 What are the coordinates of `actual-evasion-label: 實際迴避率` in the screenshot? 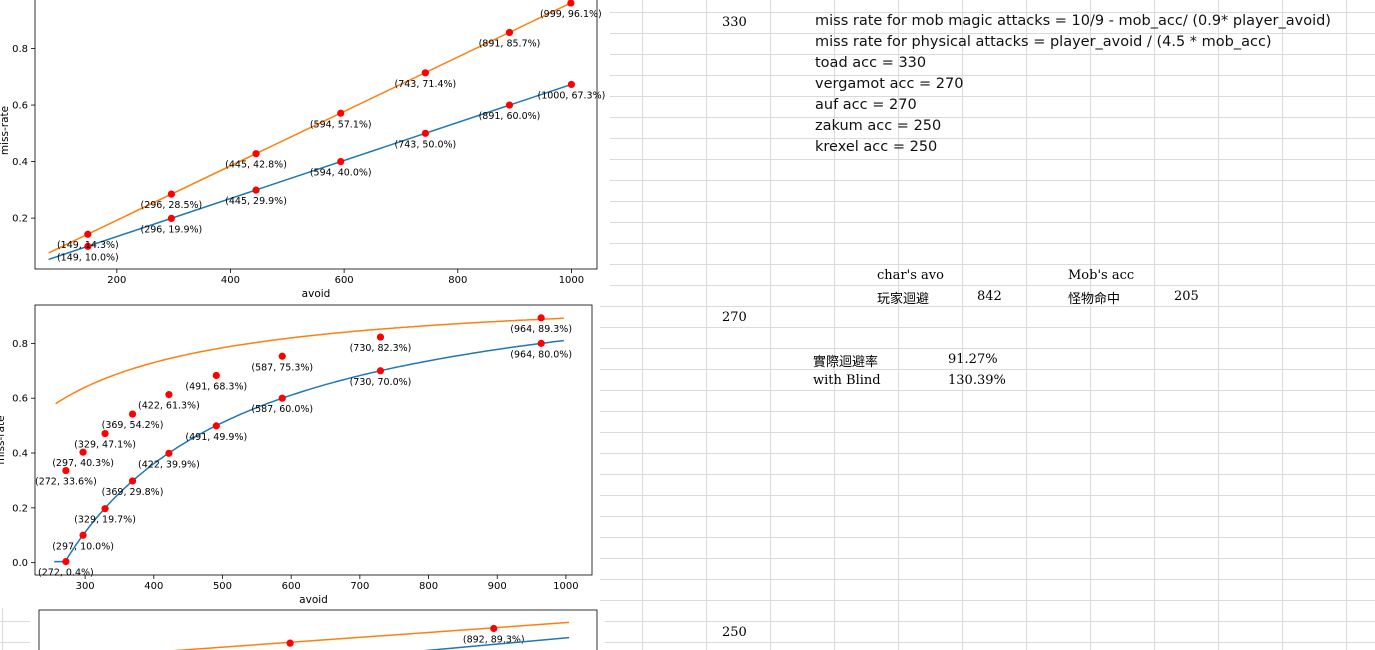 It's located at (846, 362).